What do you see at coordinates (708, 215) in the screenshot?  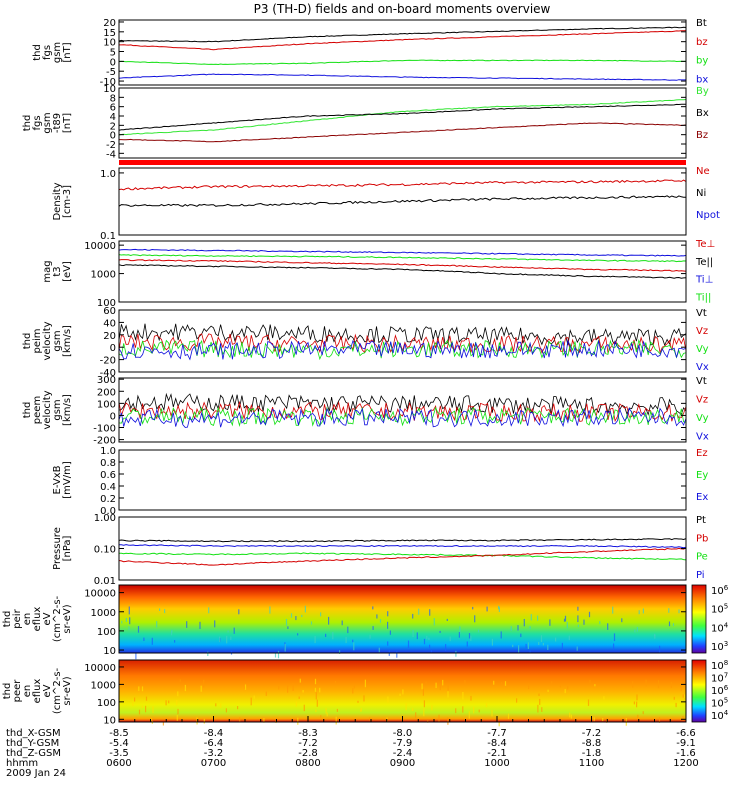 I see `legend-entry: Npot` at bounding box center [708, 215].